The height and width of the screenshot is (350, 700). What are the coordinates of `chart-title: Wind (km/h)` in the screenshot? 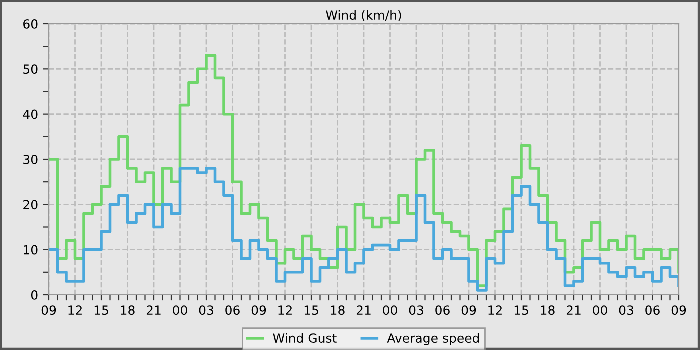 It's located at (364, 16).